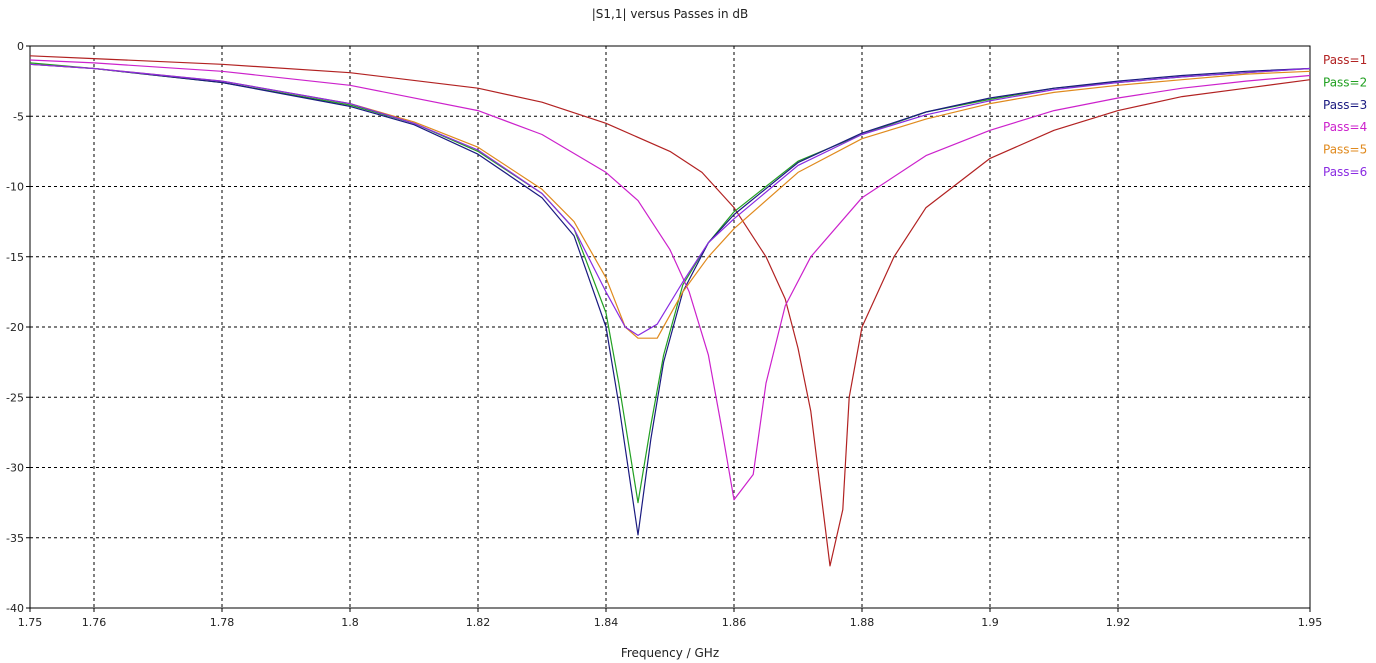 Image resolution: width=1376 pixels, height=663 pixels. I want to click on x-tick-label: 1.75, so click(30, 622).